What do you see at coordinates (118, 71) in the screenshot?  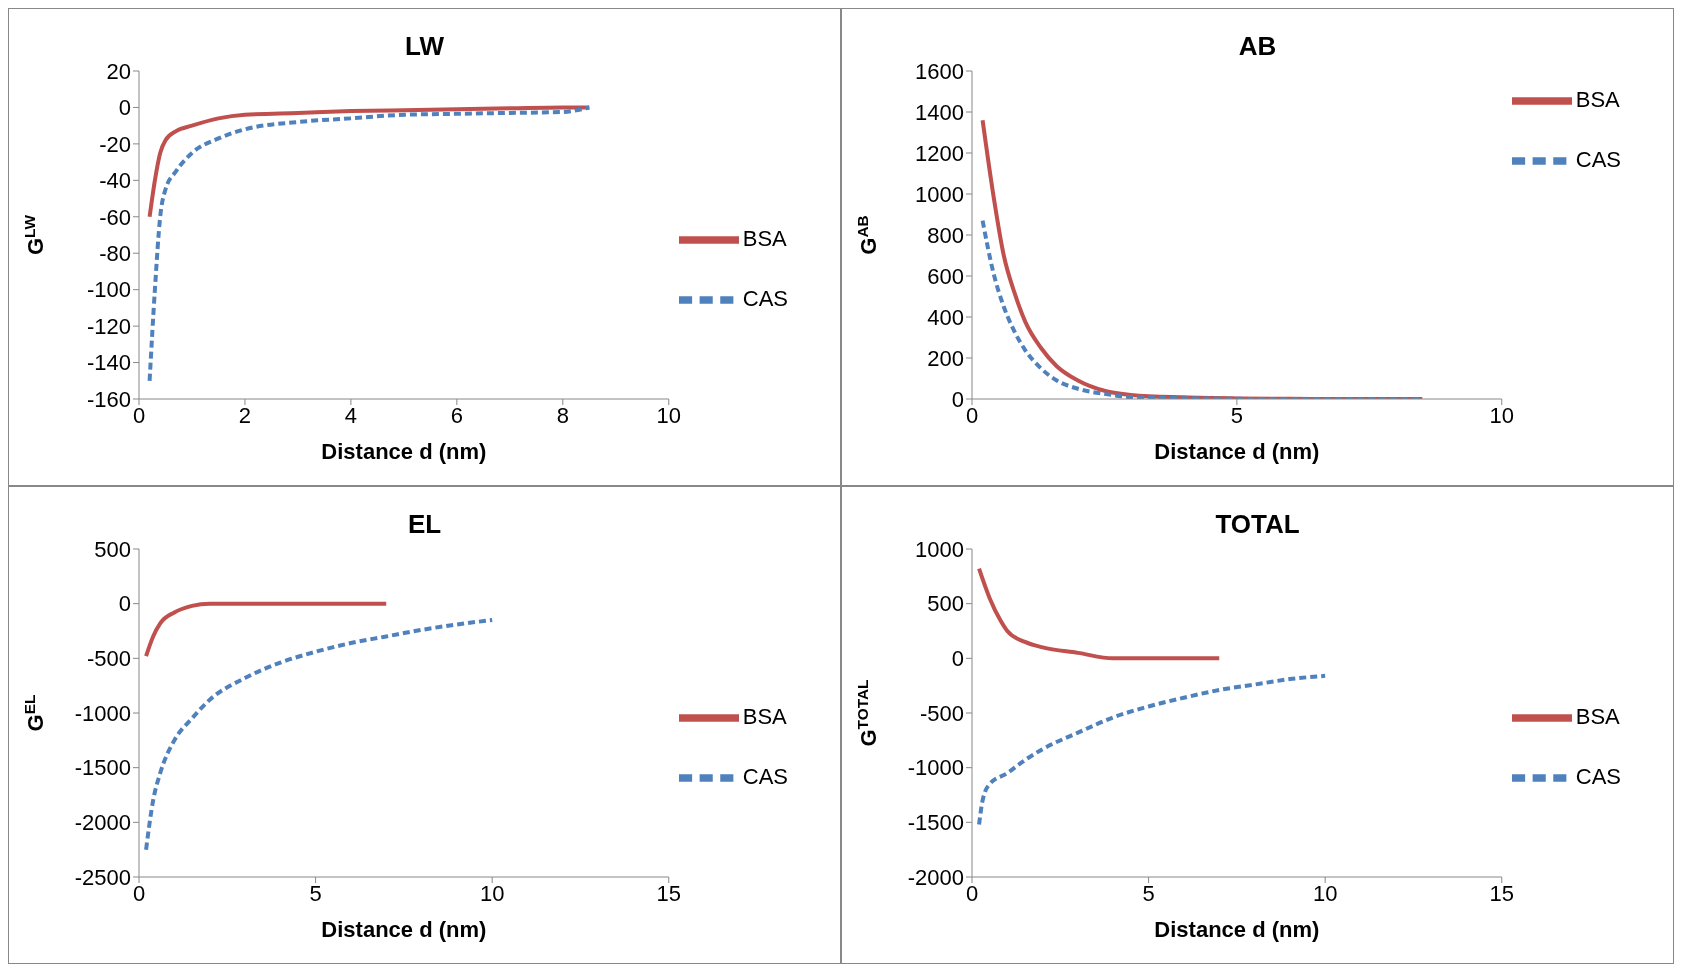 I see `y-tick-label: 20` at bounding box center [118, 71].